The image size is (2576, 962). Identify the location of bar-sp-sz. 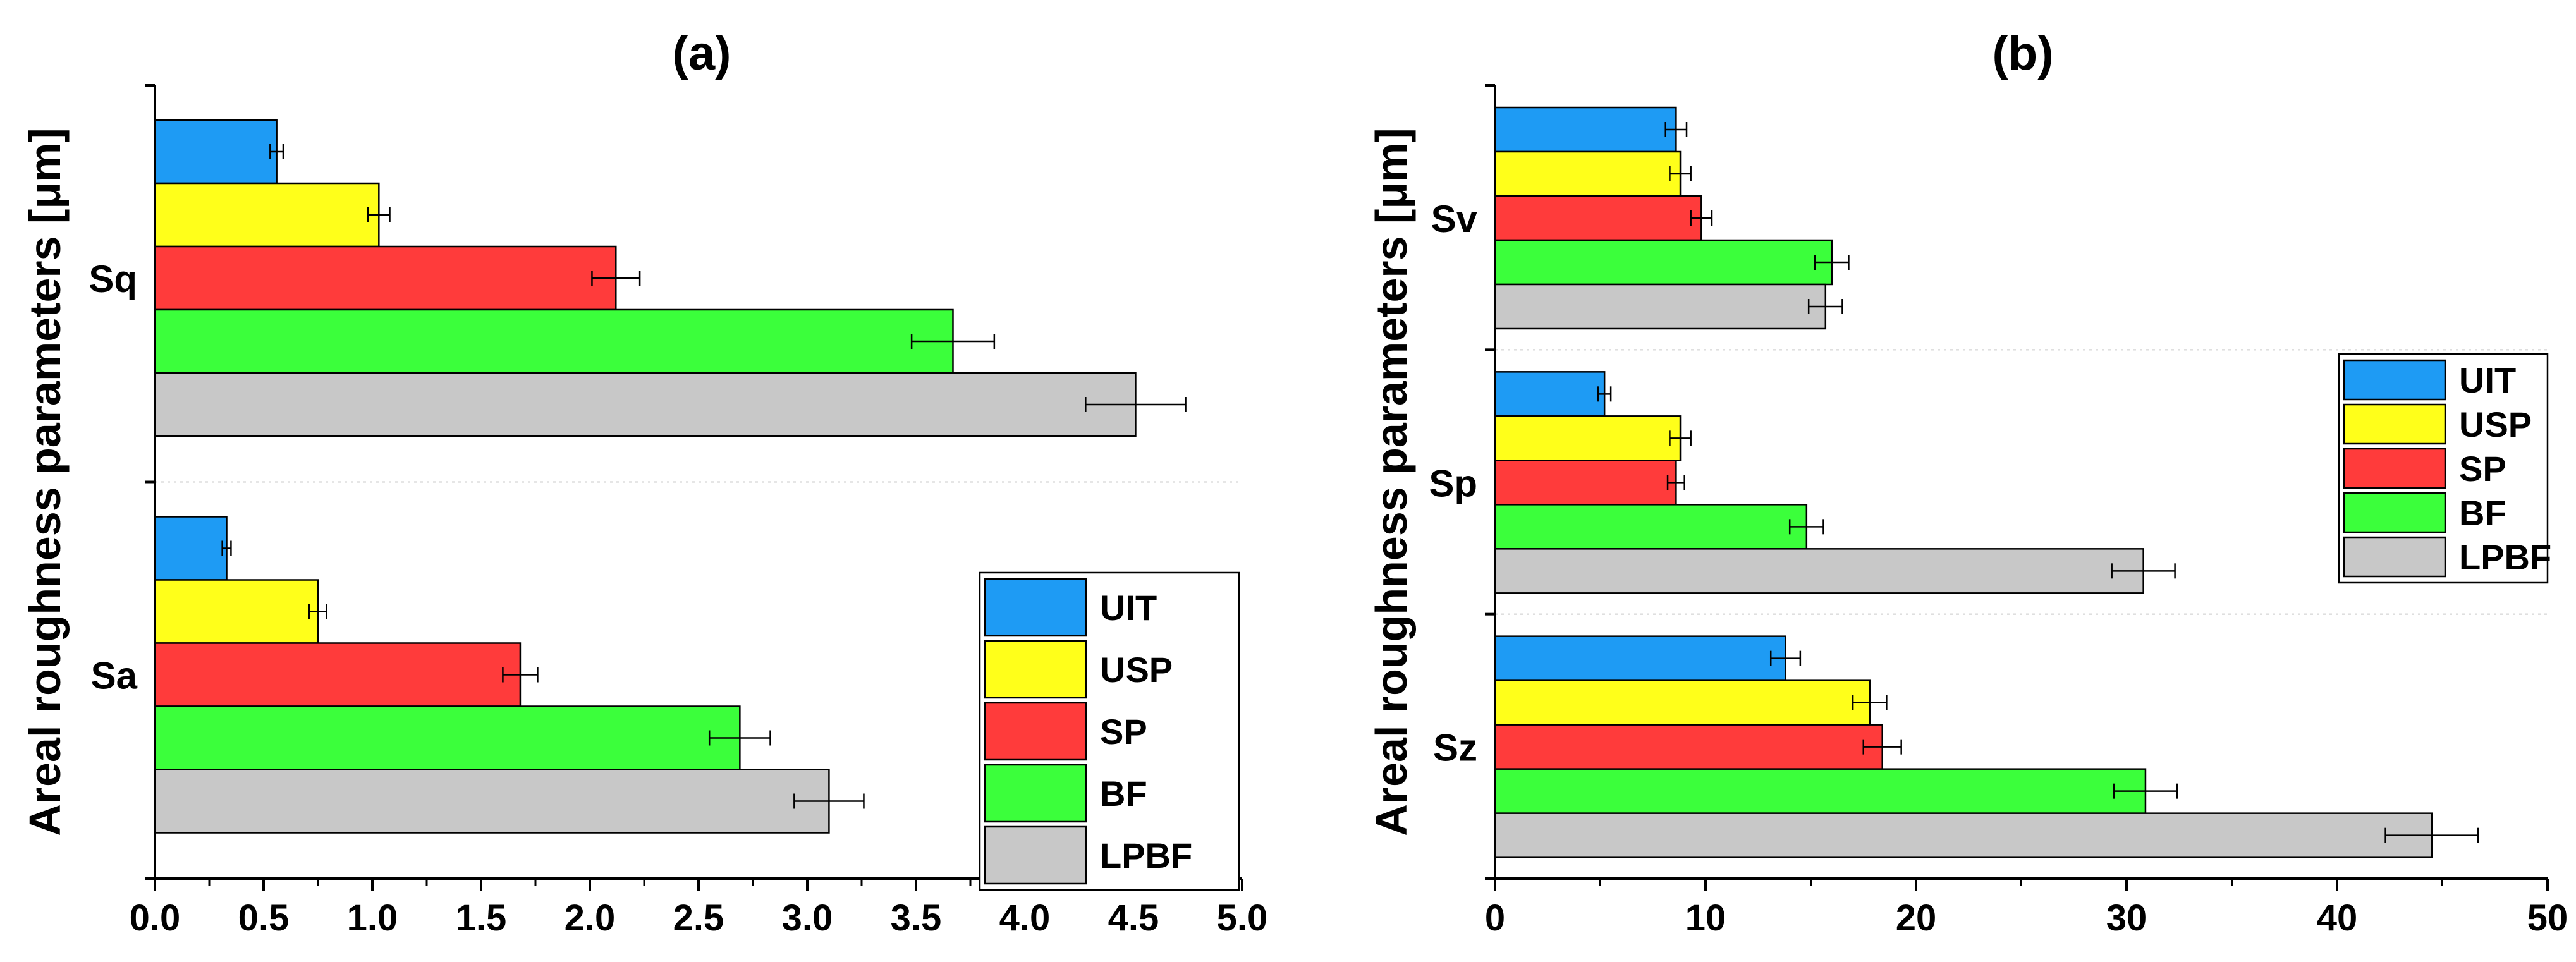
(1688, 747).